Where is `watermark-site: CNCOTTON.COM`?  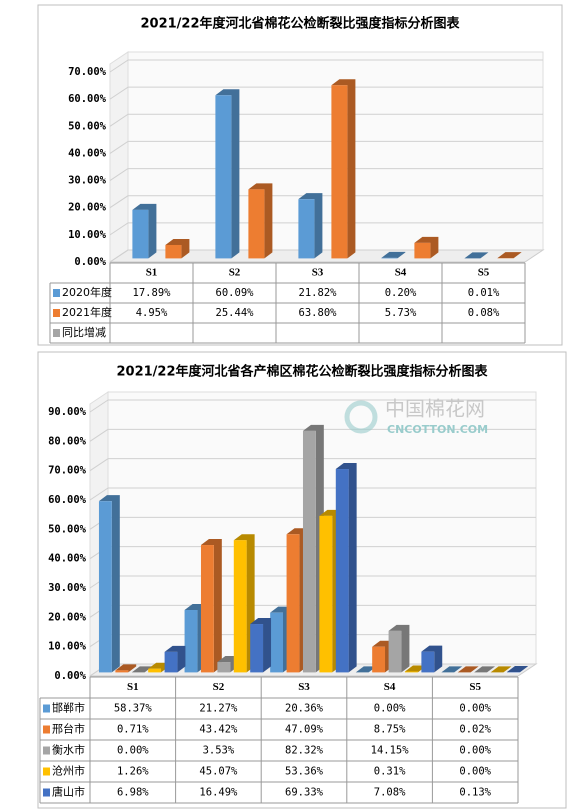 watermark-site: CNCOTTON.COM is located at coordinates (437, 429).